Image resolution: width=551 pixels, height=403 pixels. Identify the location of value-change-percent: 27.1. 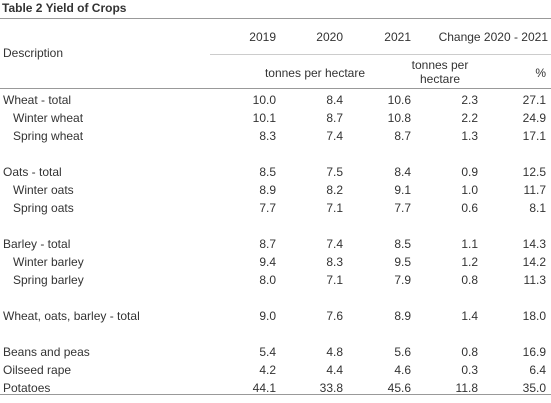
(534, 100).